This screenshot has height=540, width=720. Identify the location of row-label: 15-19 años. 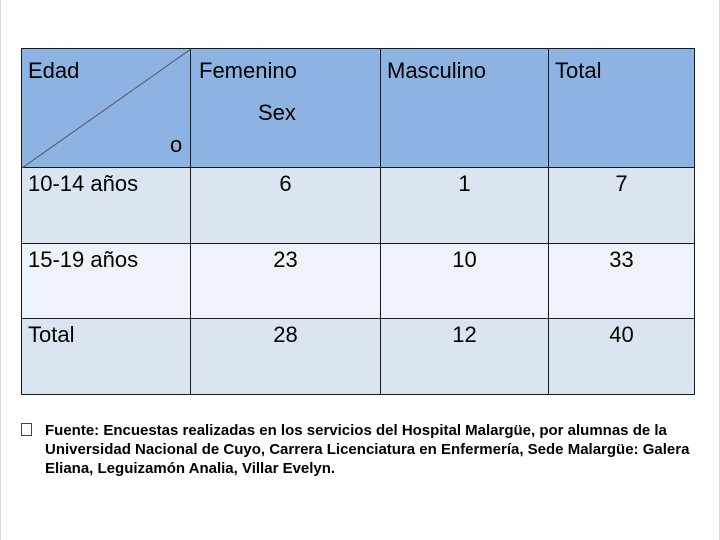
(106, 281).